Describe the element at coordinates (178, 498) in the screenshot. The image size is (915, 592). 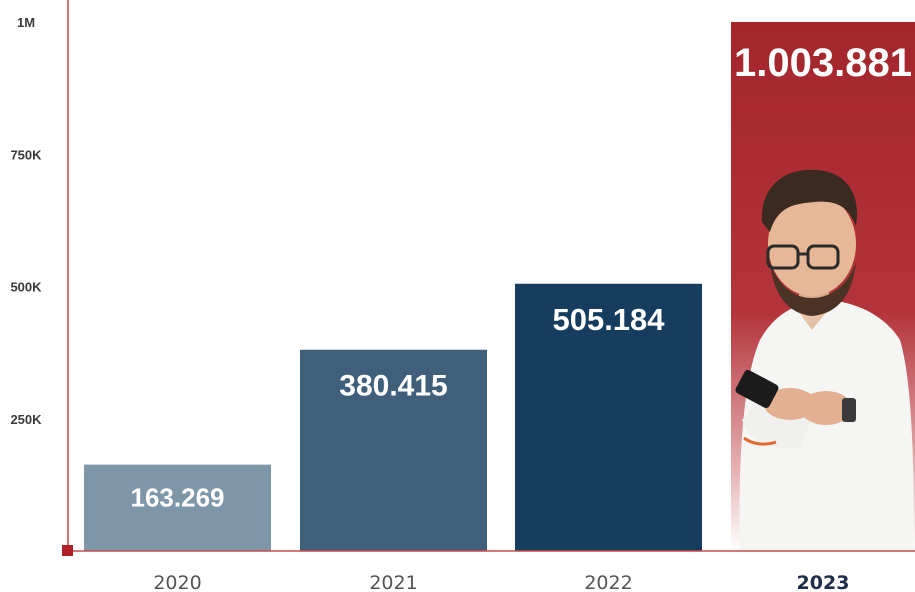
I see `data-label-2020: 163.269` at that location.